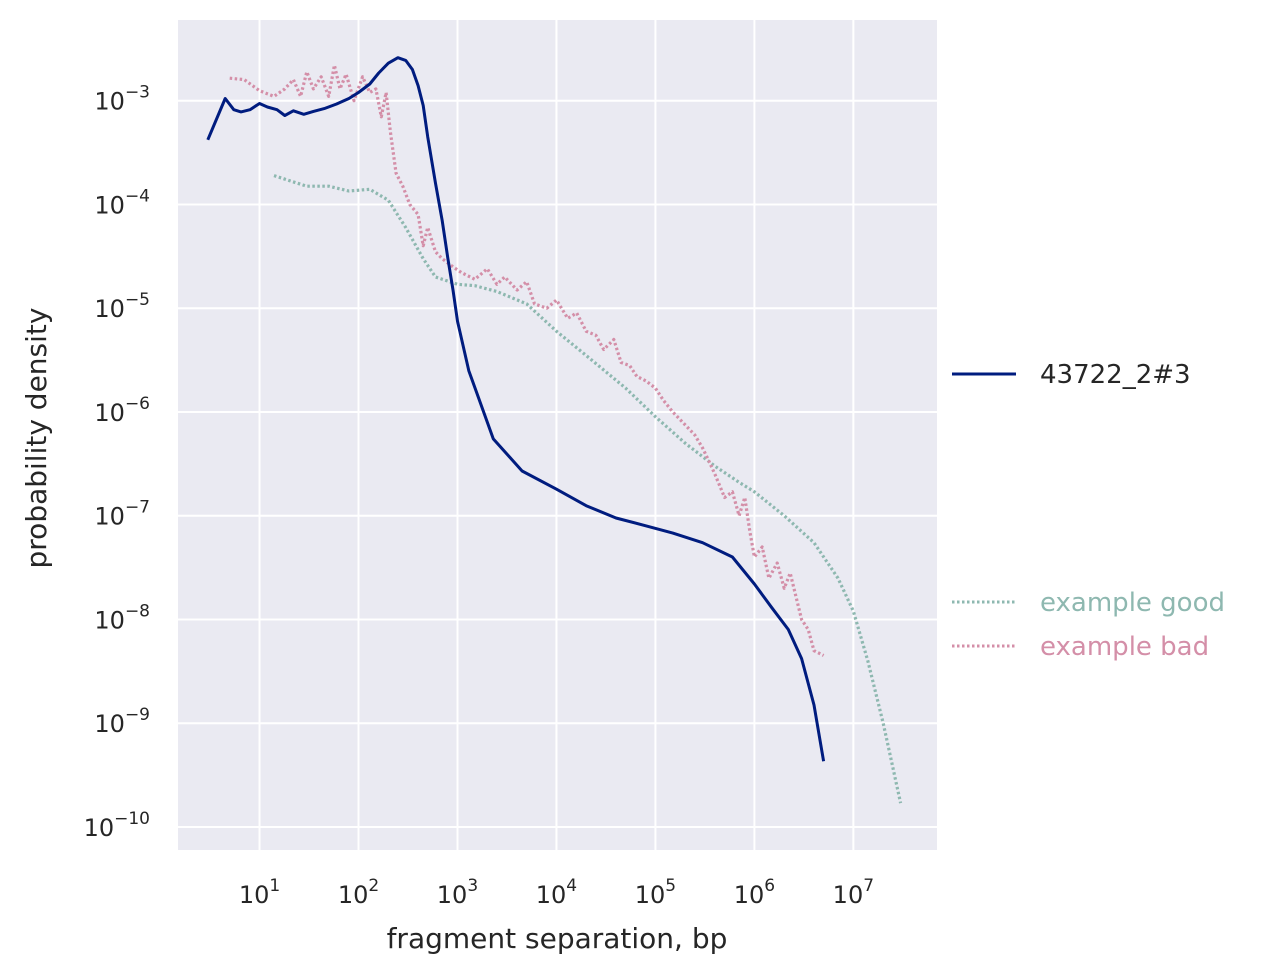  Describe the element at coordinates (1115, 375) in the screenshot. I see `legend-label: 43722_2#3` at that location.